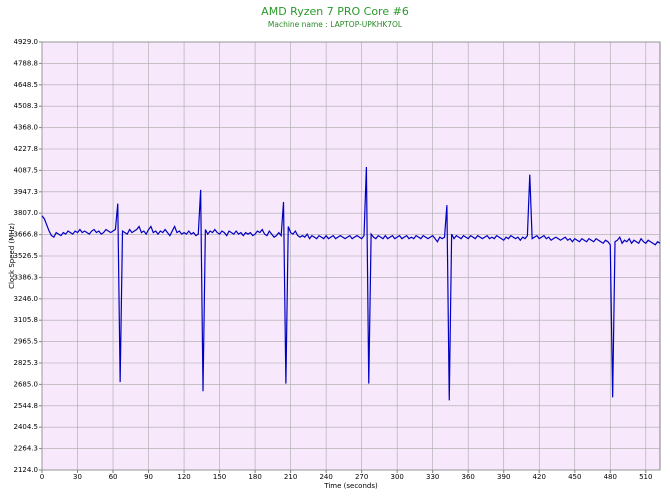 The image size is (670, 502). I want to click on x-tick-label: 120, so click(183, 477).